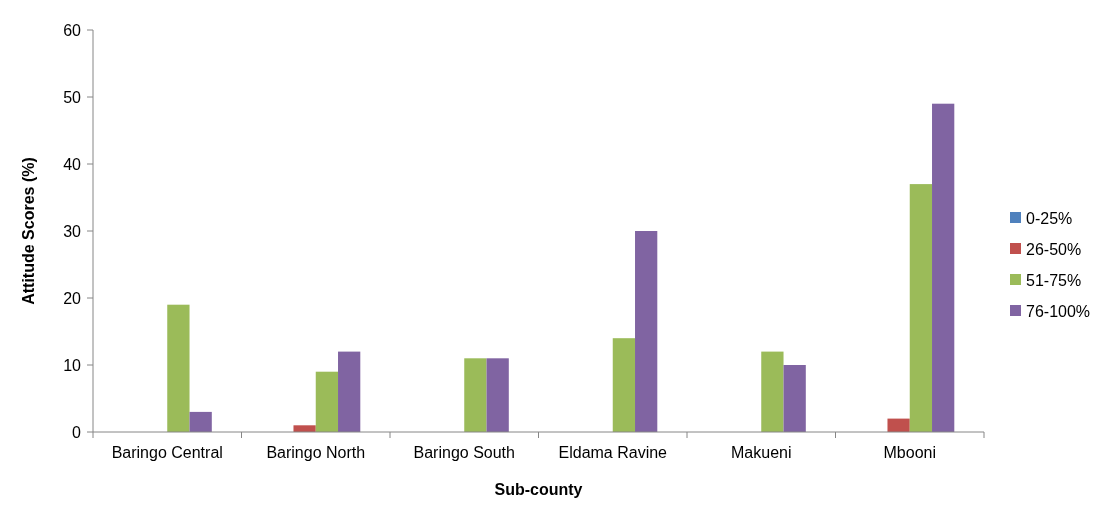 This screenshot has height=513, width=1119. Describe the element at coordinates (167, 452) in the screenshot. I see `x-tick-label: Baringo Central` at that location.